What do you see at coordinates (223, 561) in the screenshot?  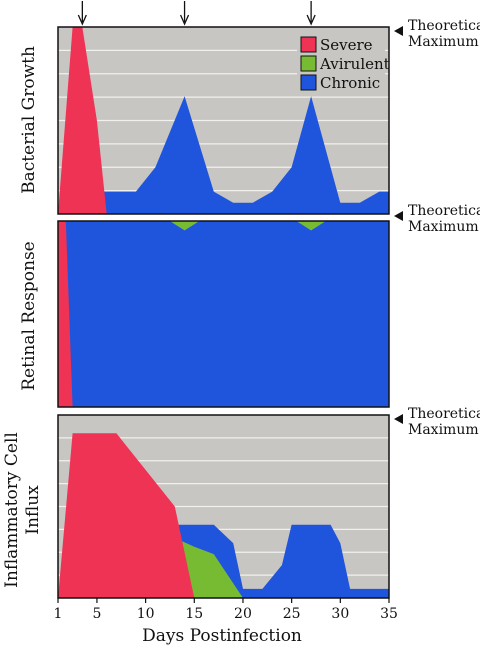 I see `inflammatory-cell-influx-area-chronic` at bounding box center [223, 561].